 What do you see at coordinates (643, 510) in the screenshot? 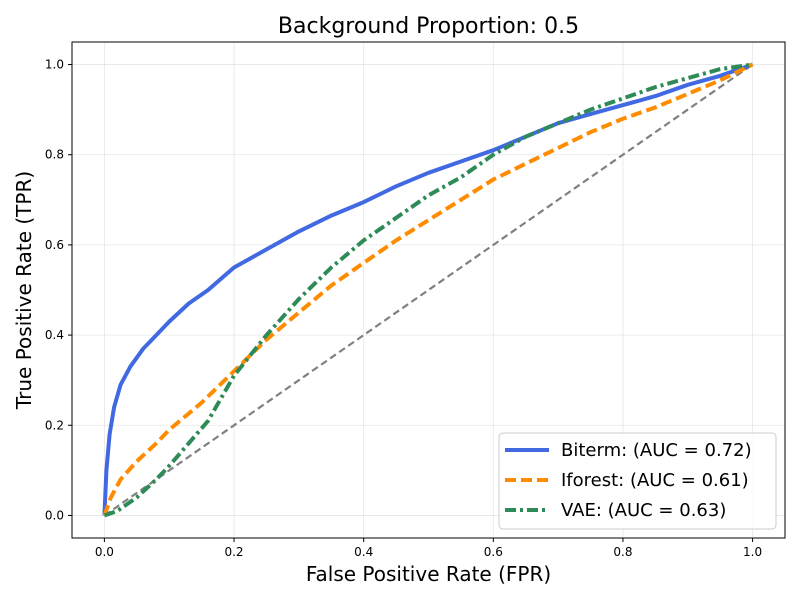
I see `legend-label-vae: VAE: (AUC = 0.63)` at bounding box center [643, 510].